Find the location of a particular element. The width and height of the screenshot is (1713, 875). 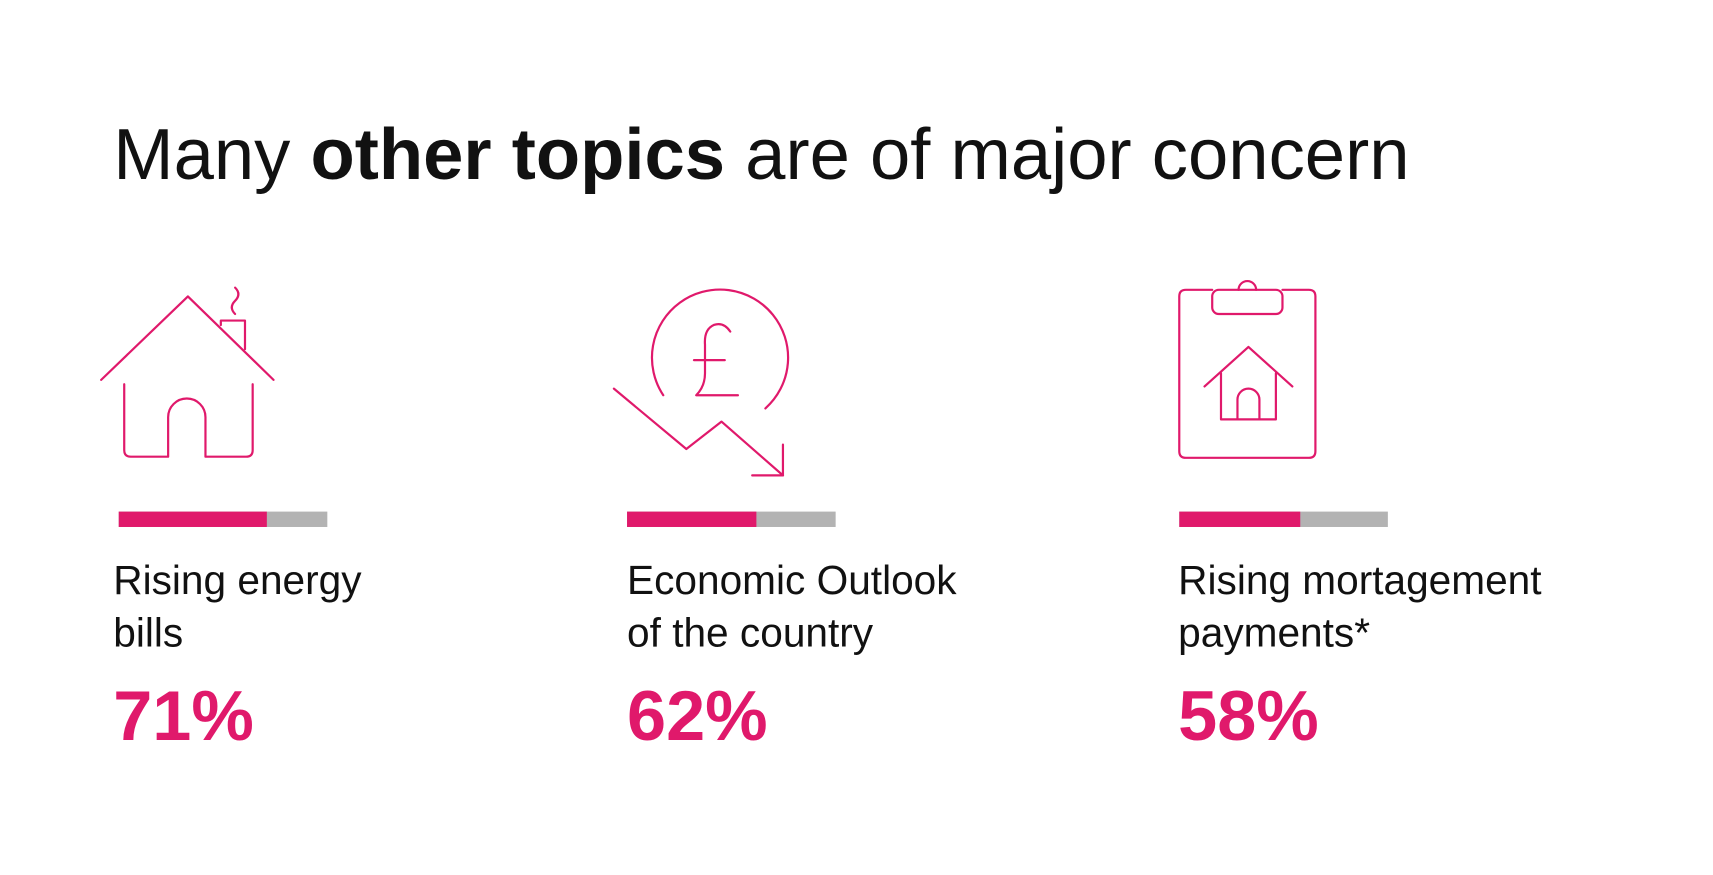

item-label: Rising mortagement is located at coordinates (1359, 580).